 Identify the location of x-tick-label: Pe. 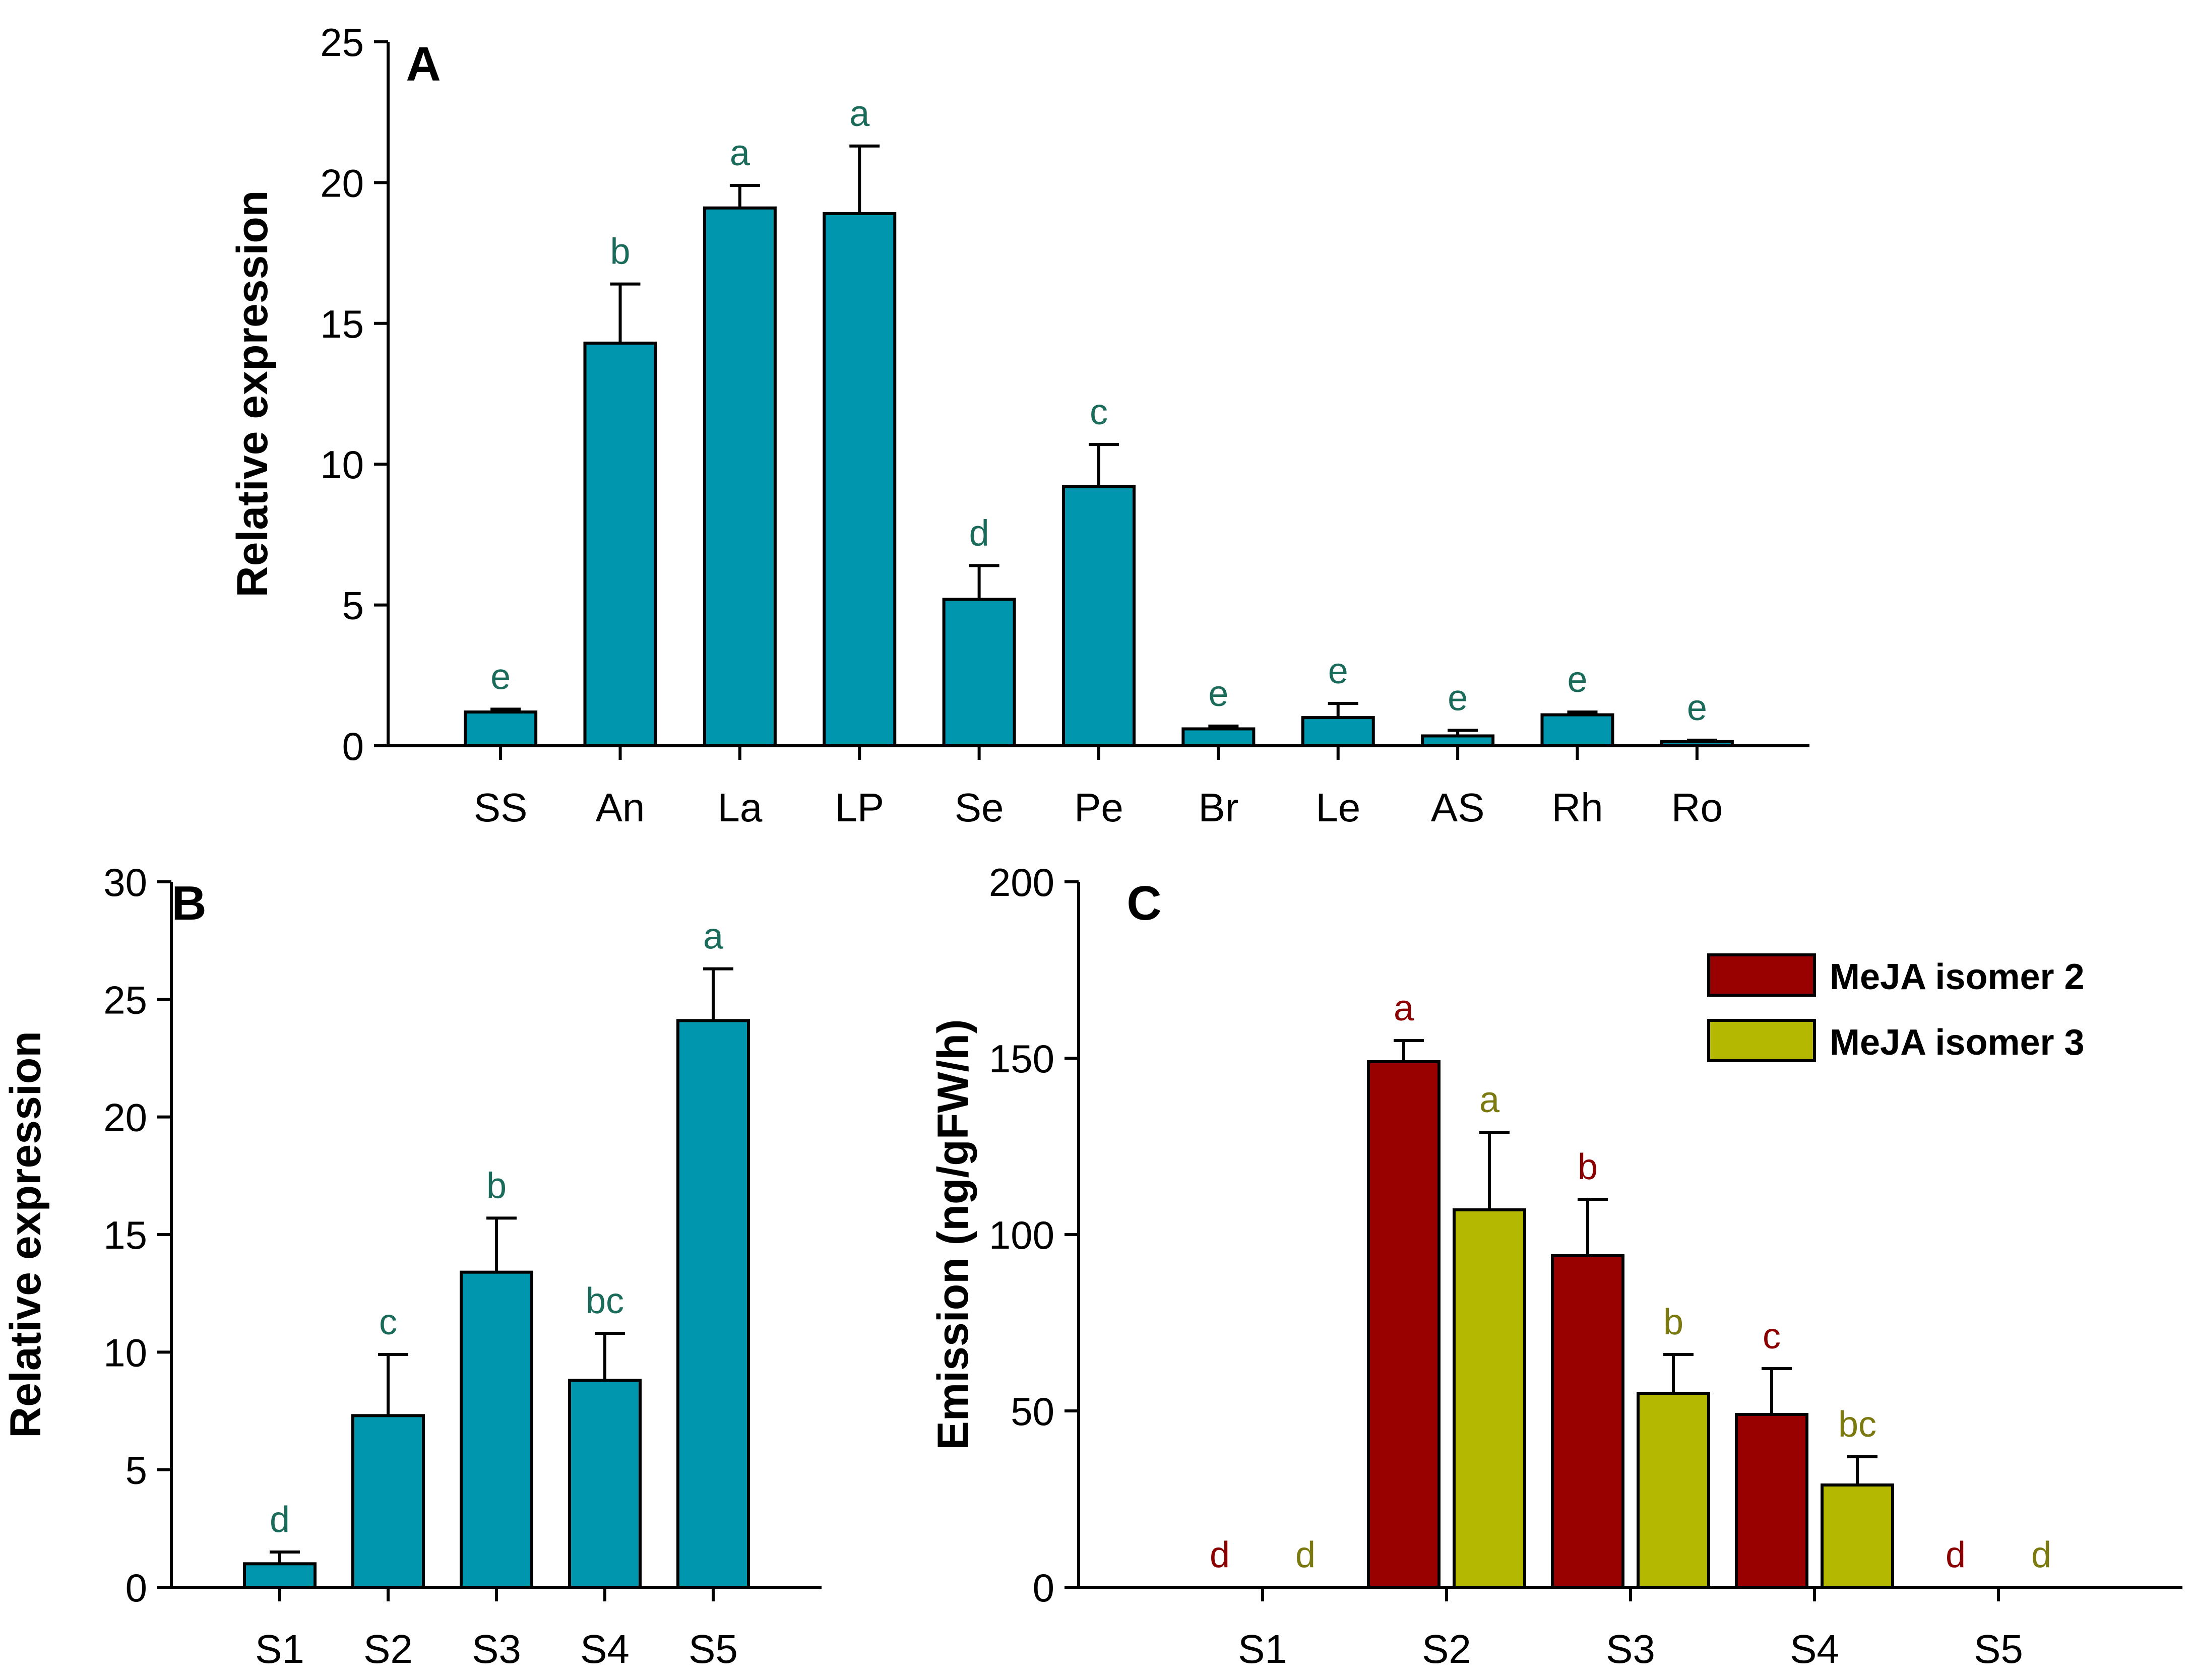
(1098, 807).